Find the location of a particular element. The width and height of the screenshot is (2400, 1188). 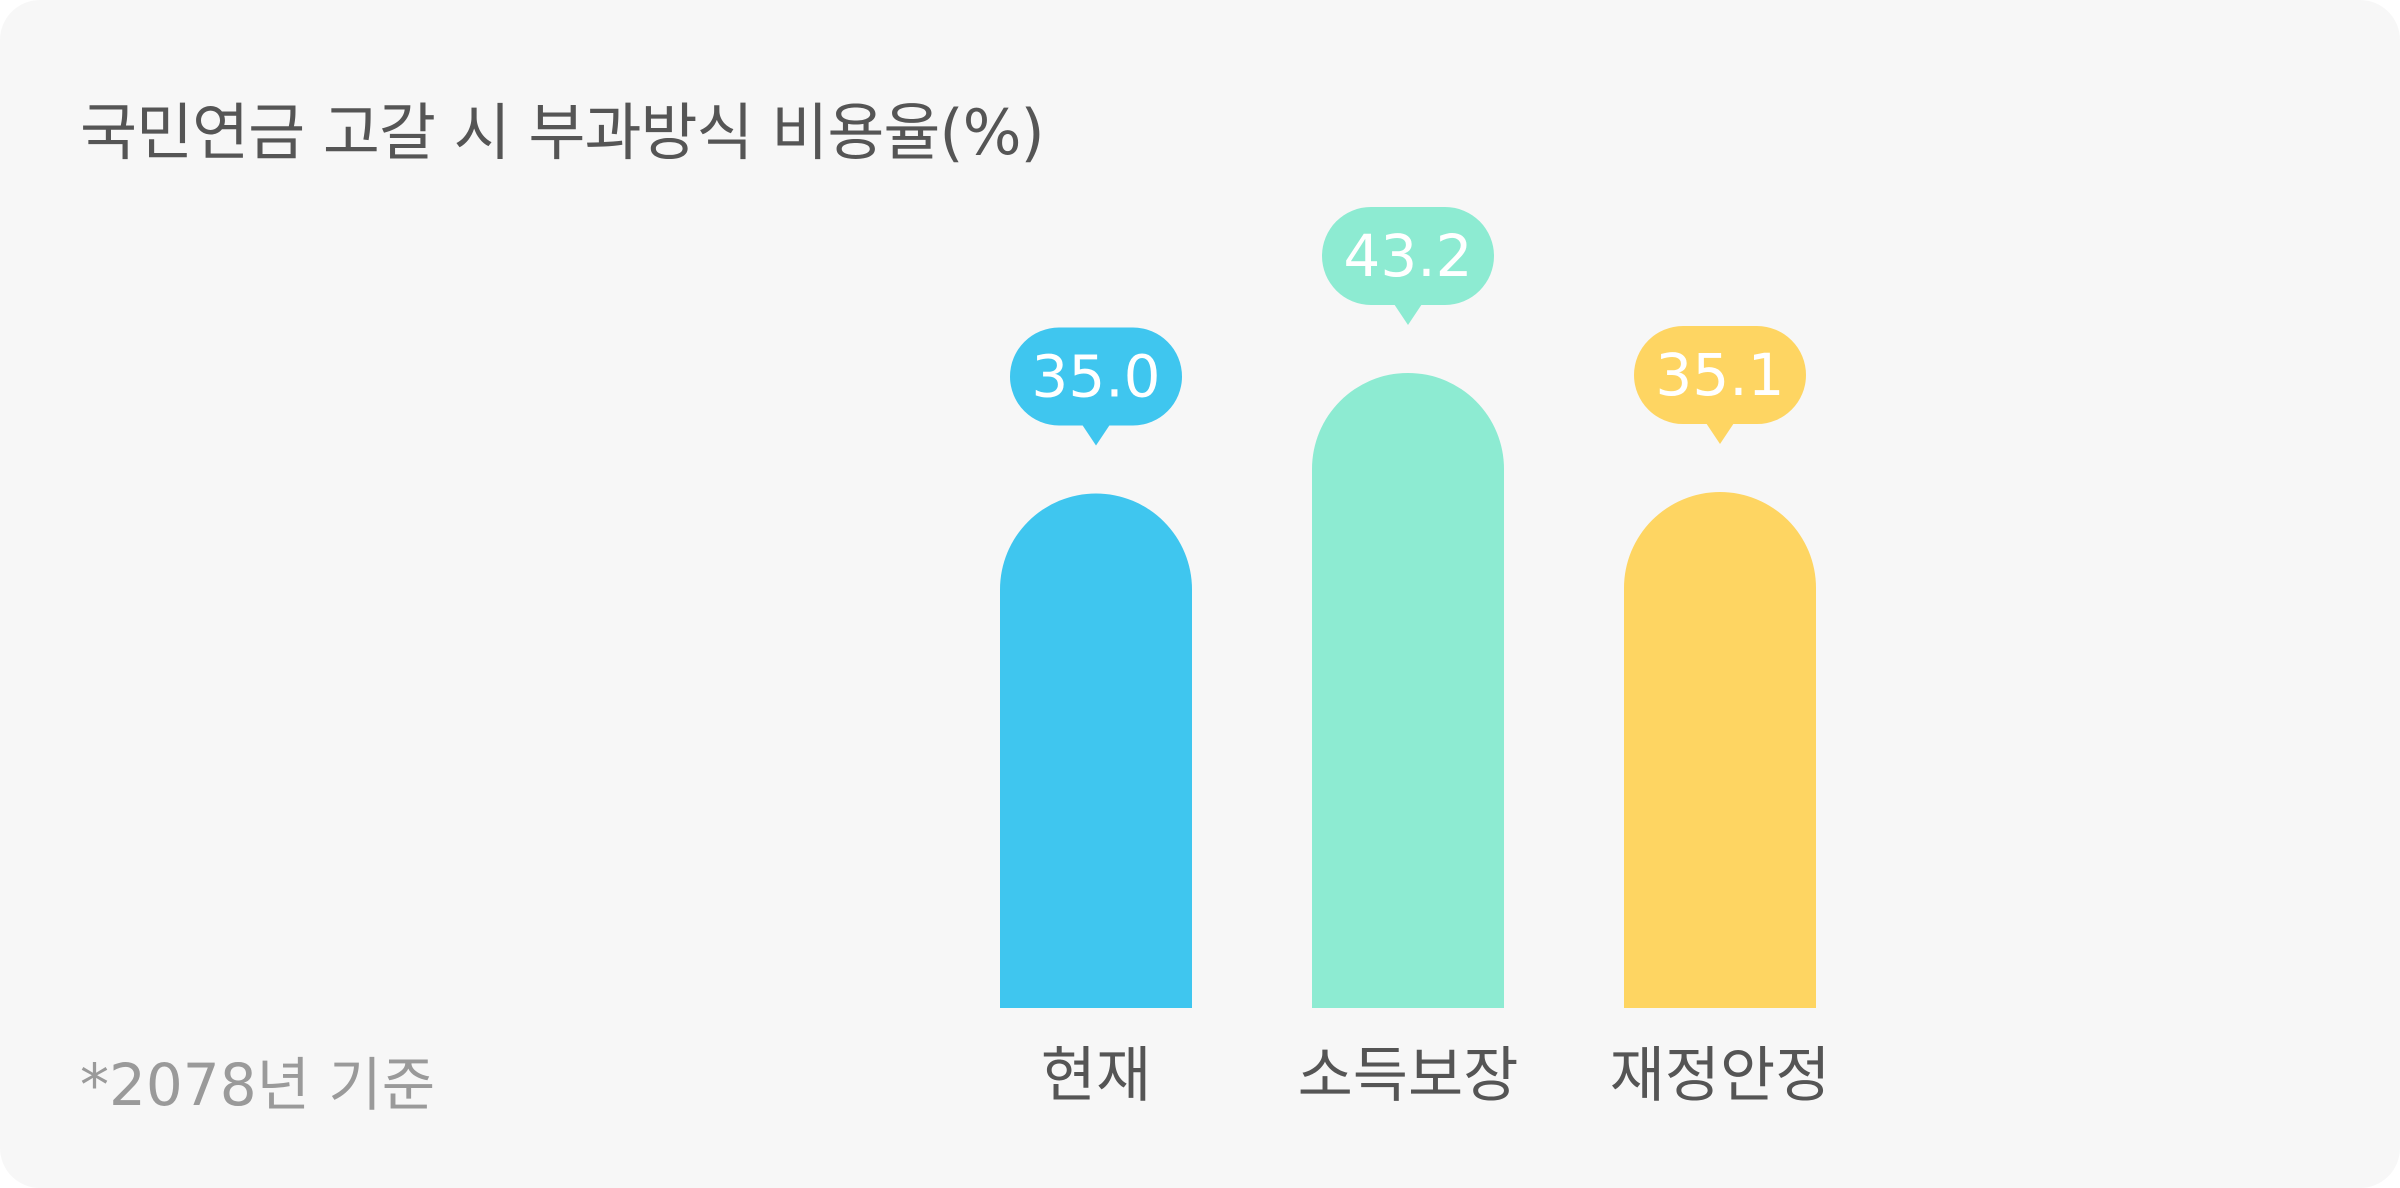

value-label: 43.2 is located at coordinates (1407, 256).